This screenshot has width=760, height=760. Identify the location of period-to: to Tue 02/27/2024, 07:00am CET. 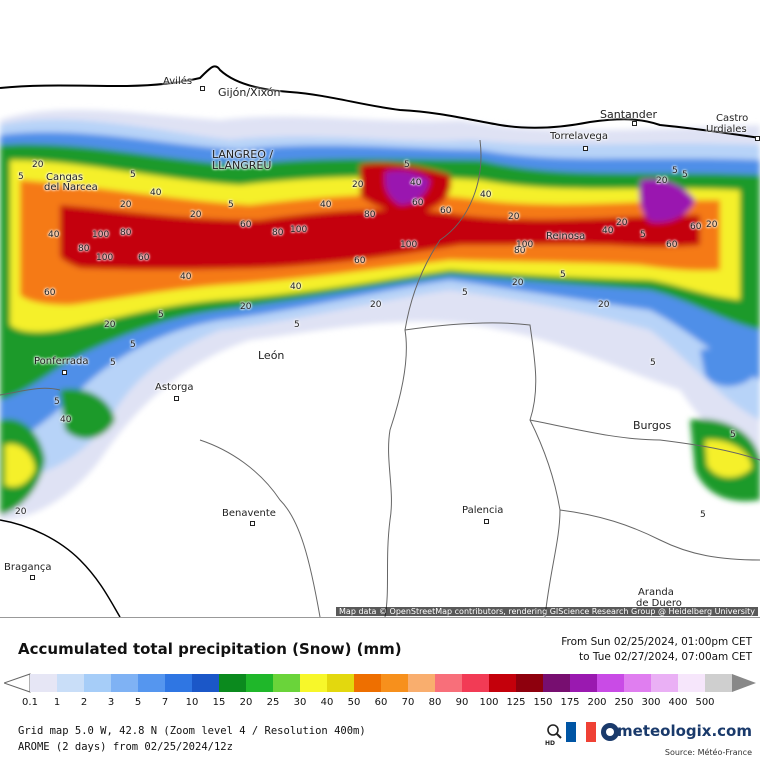
(665, 657).